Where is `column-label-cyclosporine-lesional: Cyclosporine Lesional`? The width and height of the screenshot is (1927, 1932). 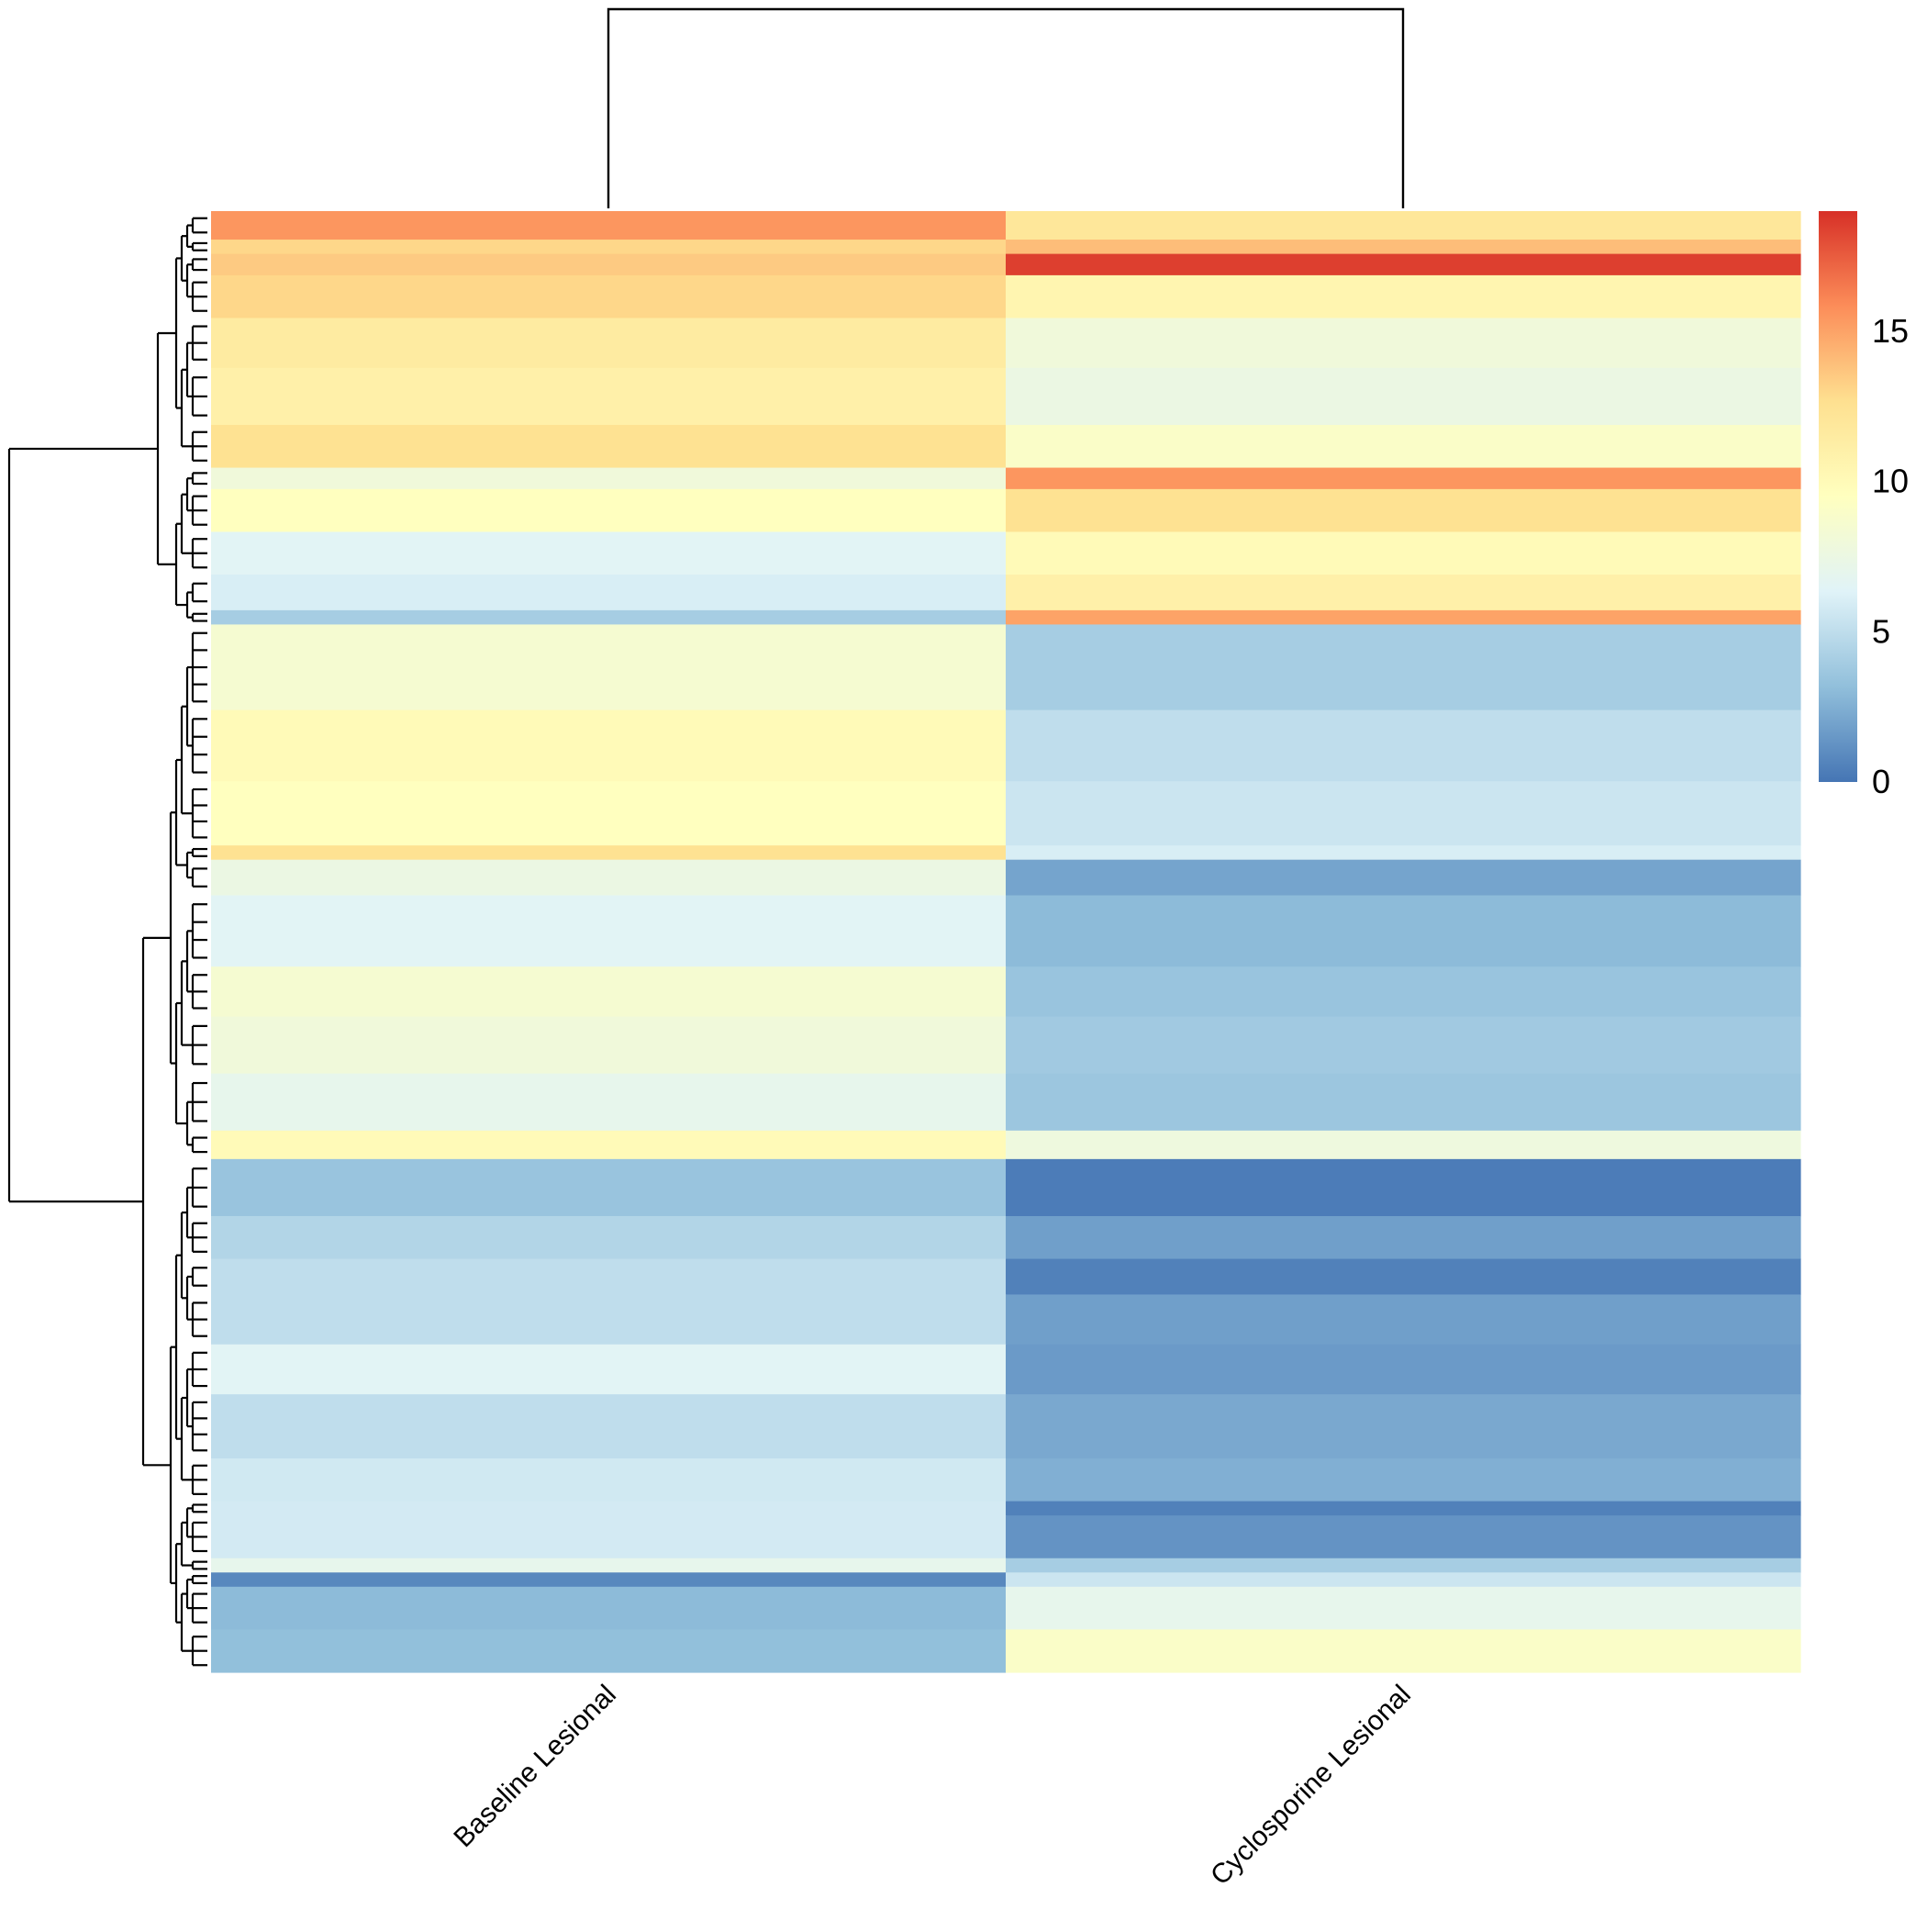 column-label-cyclosporine-lesional: Cyclosporine Lesional is located at coordinates (1311, 1786).